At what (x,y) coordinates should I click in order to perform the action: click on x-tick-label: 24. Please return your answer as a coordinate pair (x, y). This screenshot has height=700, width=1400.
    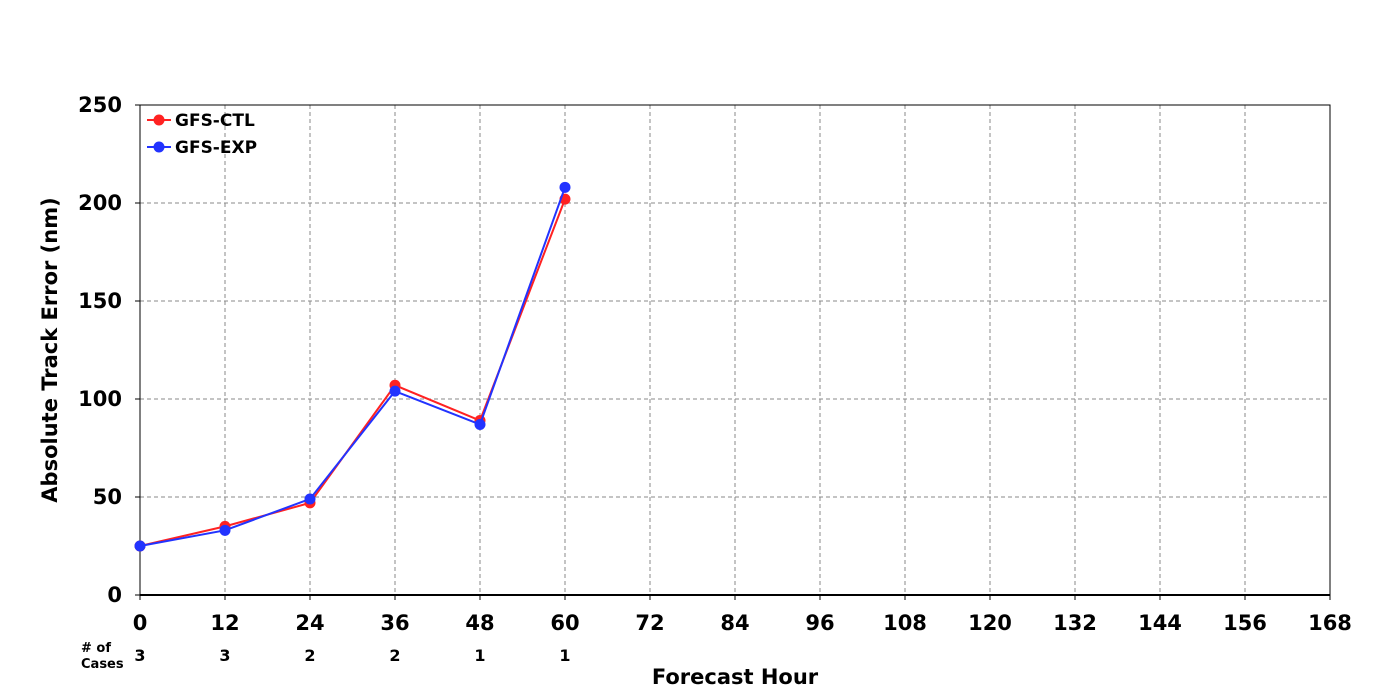
    Looking at the image, I should click on (309, 623).